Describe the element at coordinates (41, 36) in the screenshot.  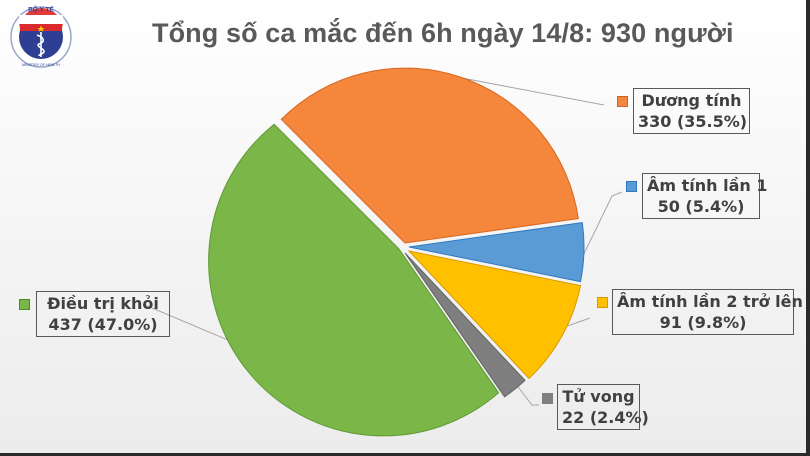
I see `ministry-of-health-logo: BỘ Y TẾ MINISTRY OF HEALTH` at that location.